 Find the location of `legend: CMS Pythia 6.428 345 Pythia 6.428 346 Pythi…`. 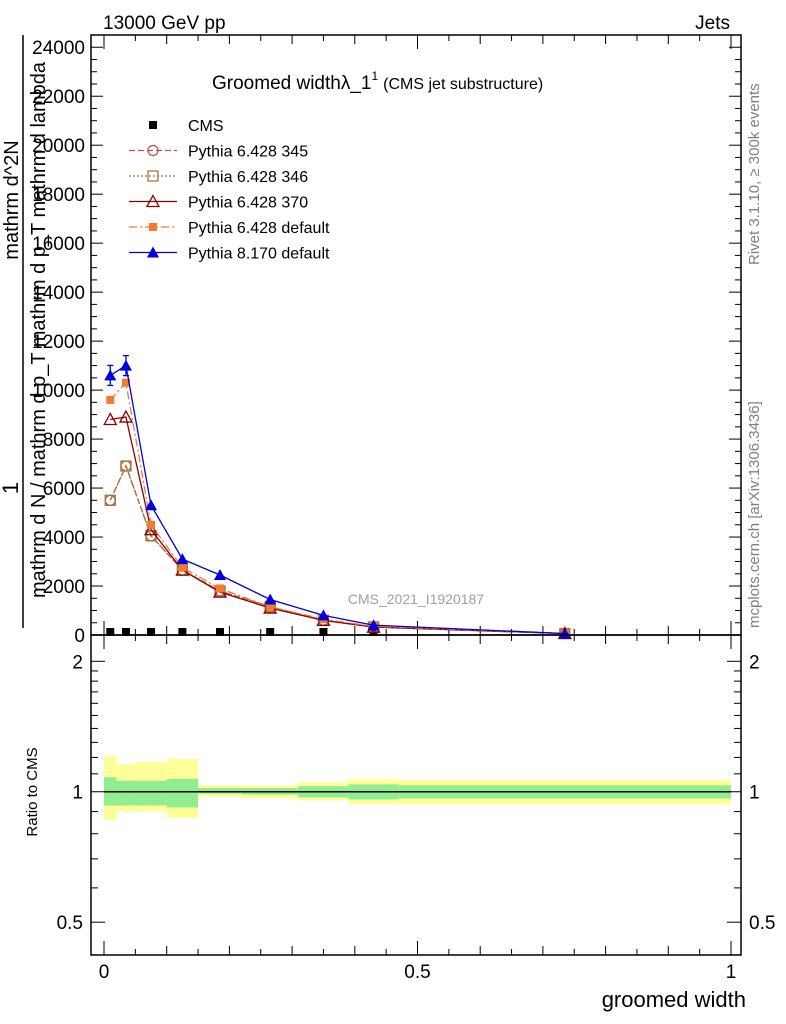

legend: CMS Pythia 6.428 345 Pythia 6.428 346 Pythi… is located at coordinates (229, 190).